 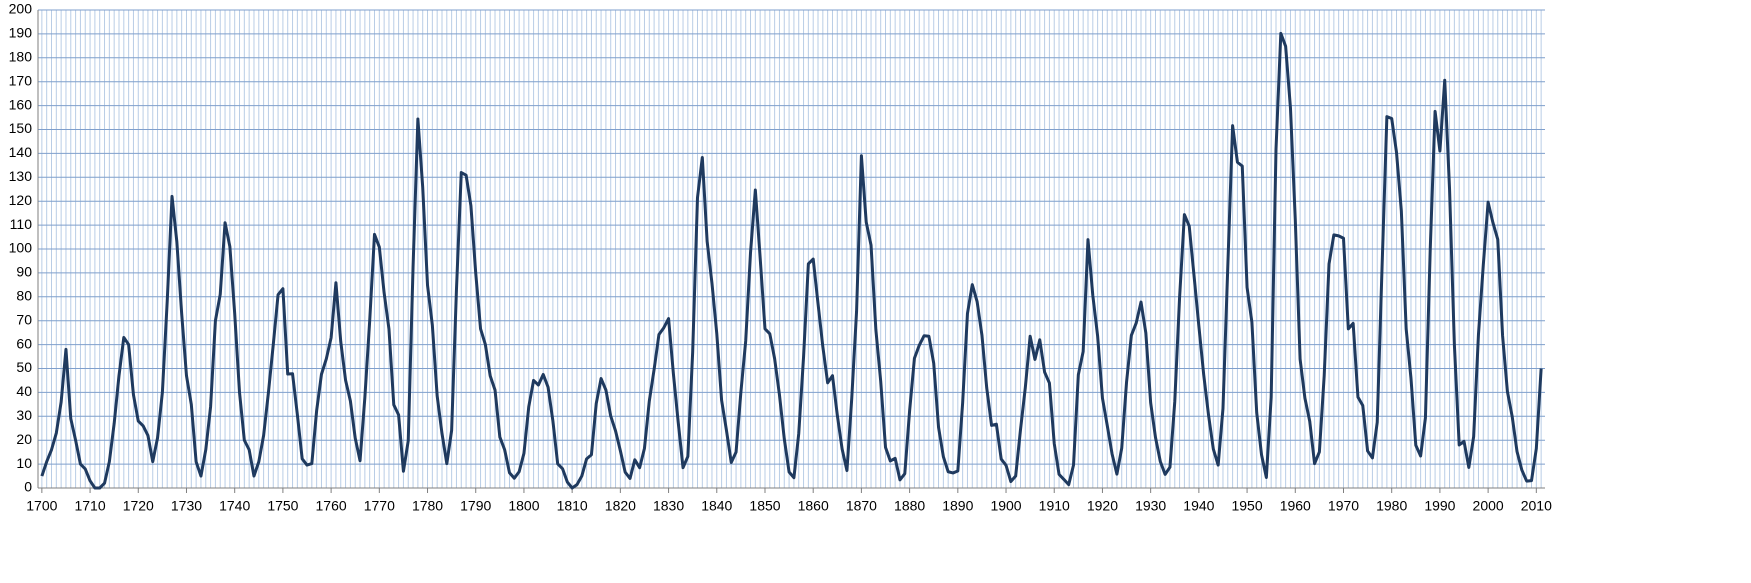 What do you see at coordinates (620, 506) in the screenshot?
I see `x-tick-label: 1820` at bounding box center [620, 506].